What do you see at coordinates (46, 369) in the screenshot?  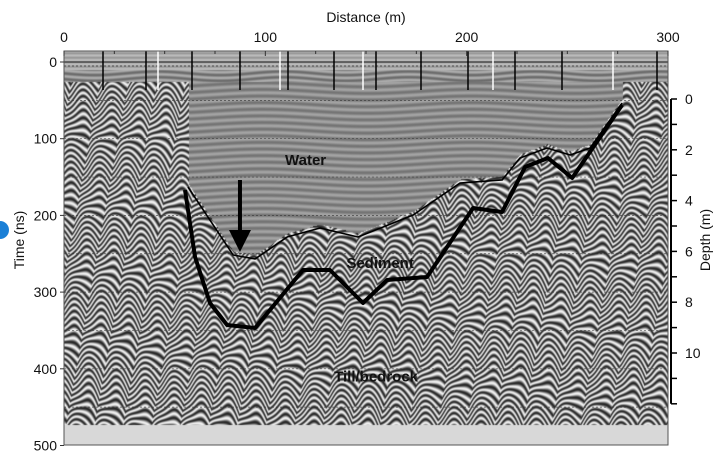 I see `y-left-tick-label: 400` at bounding box center [46, 369].